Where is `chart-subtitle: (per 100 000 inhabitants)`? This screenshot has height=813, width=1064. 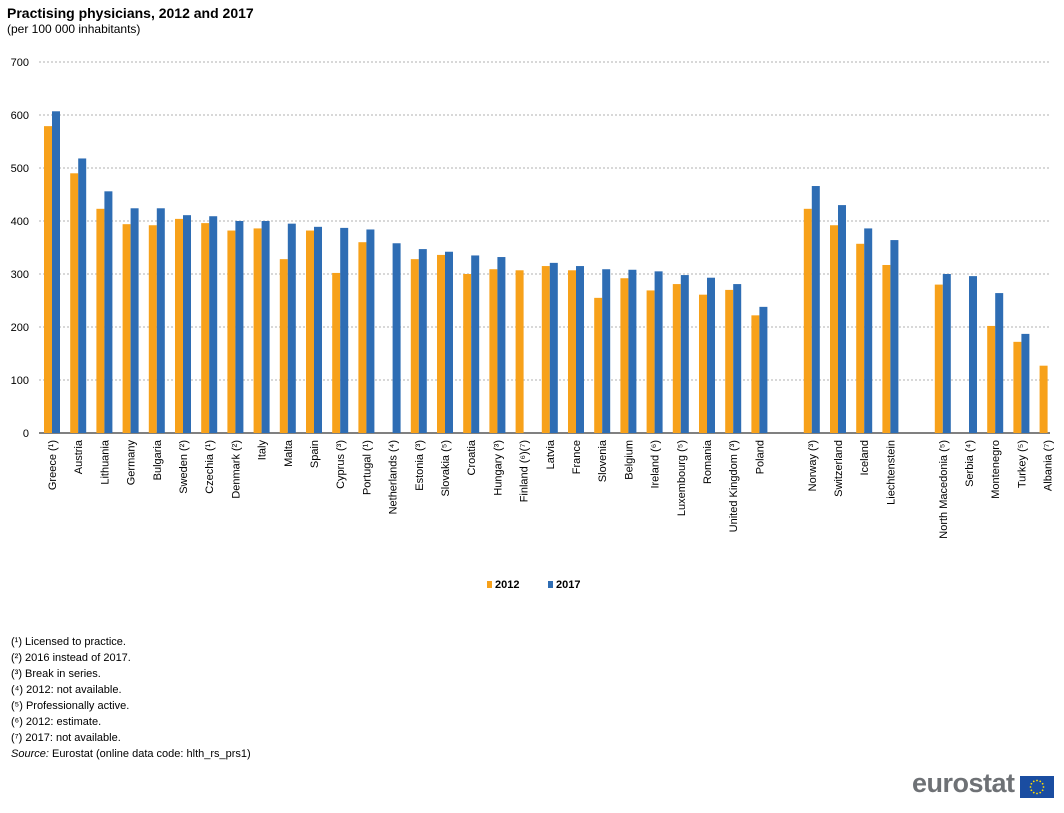 chart-subtitle: (per 100 000 inhabitants) is located at coordinates (74, 29).